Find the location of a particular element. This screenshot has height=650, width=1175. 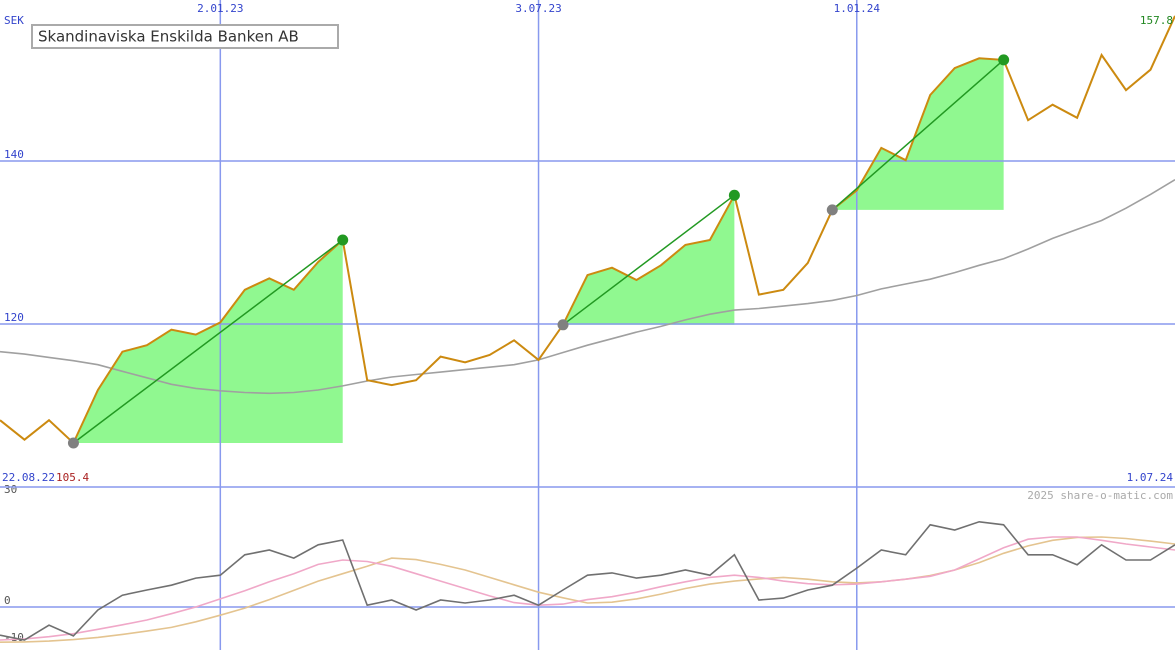

chart-title: Skandinaviska Enskilda Banken AB is located at coordinates (168, 37).